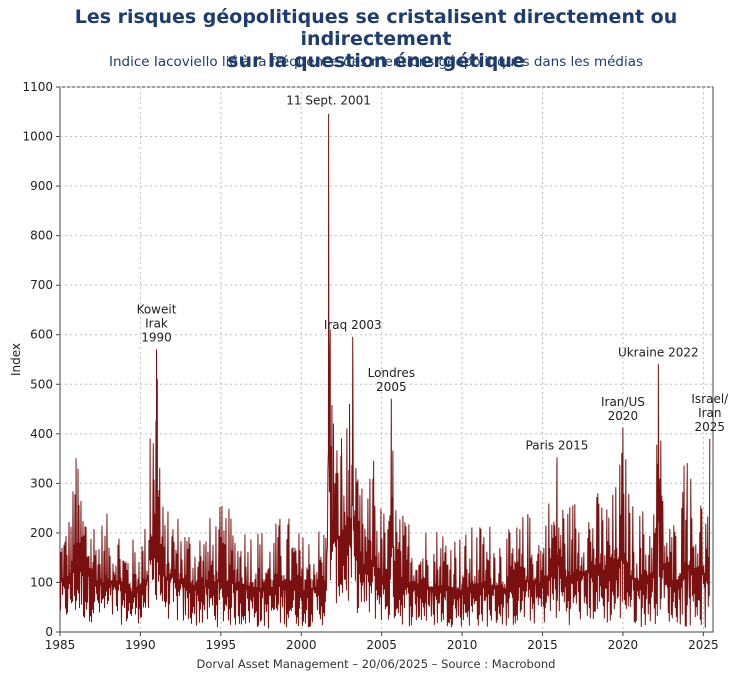 The height and width of the screenshot is (675, 752). I want to click on annotation-label: Iran/US, so click(623, 402).